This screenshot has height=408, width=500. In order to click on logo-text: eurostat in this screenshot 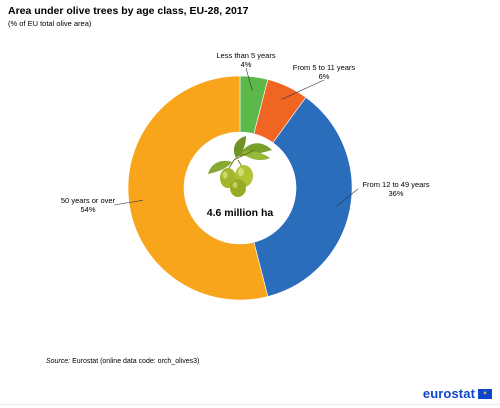, I will do `click(448, 393)`.